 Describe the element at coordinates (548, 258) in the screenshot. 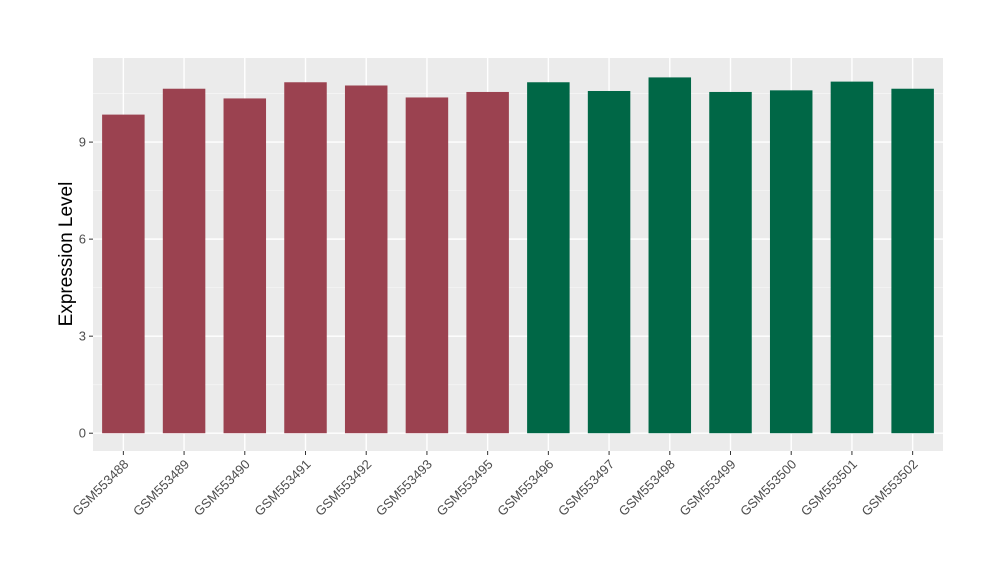

I see `bar-gsm553496` at that location.